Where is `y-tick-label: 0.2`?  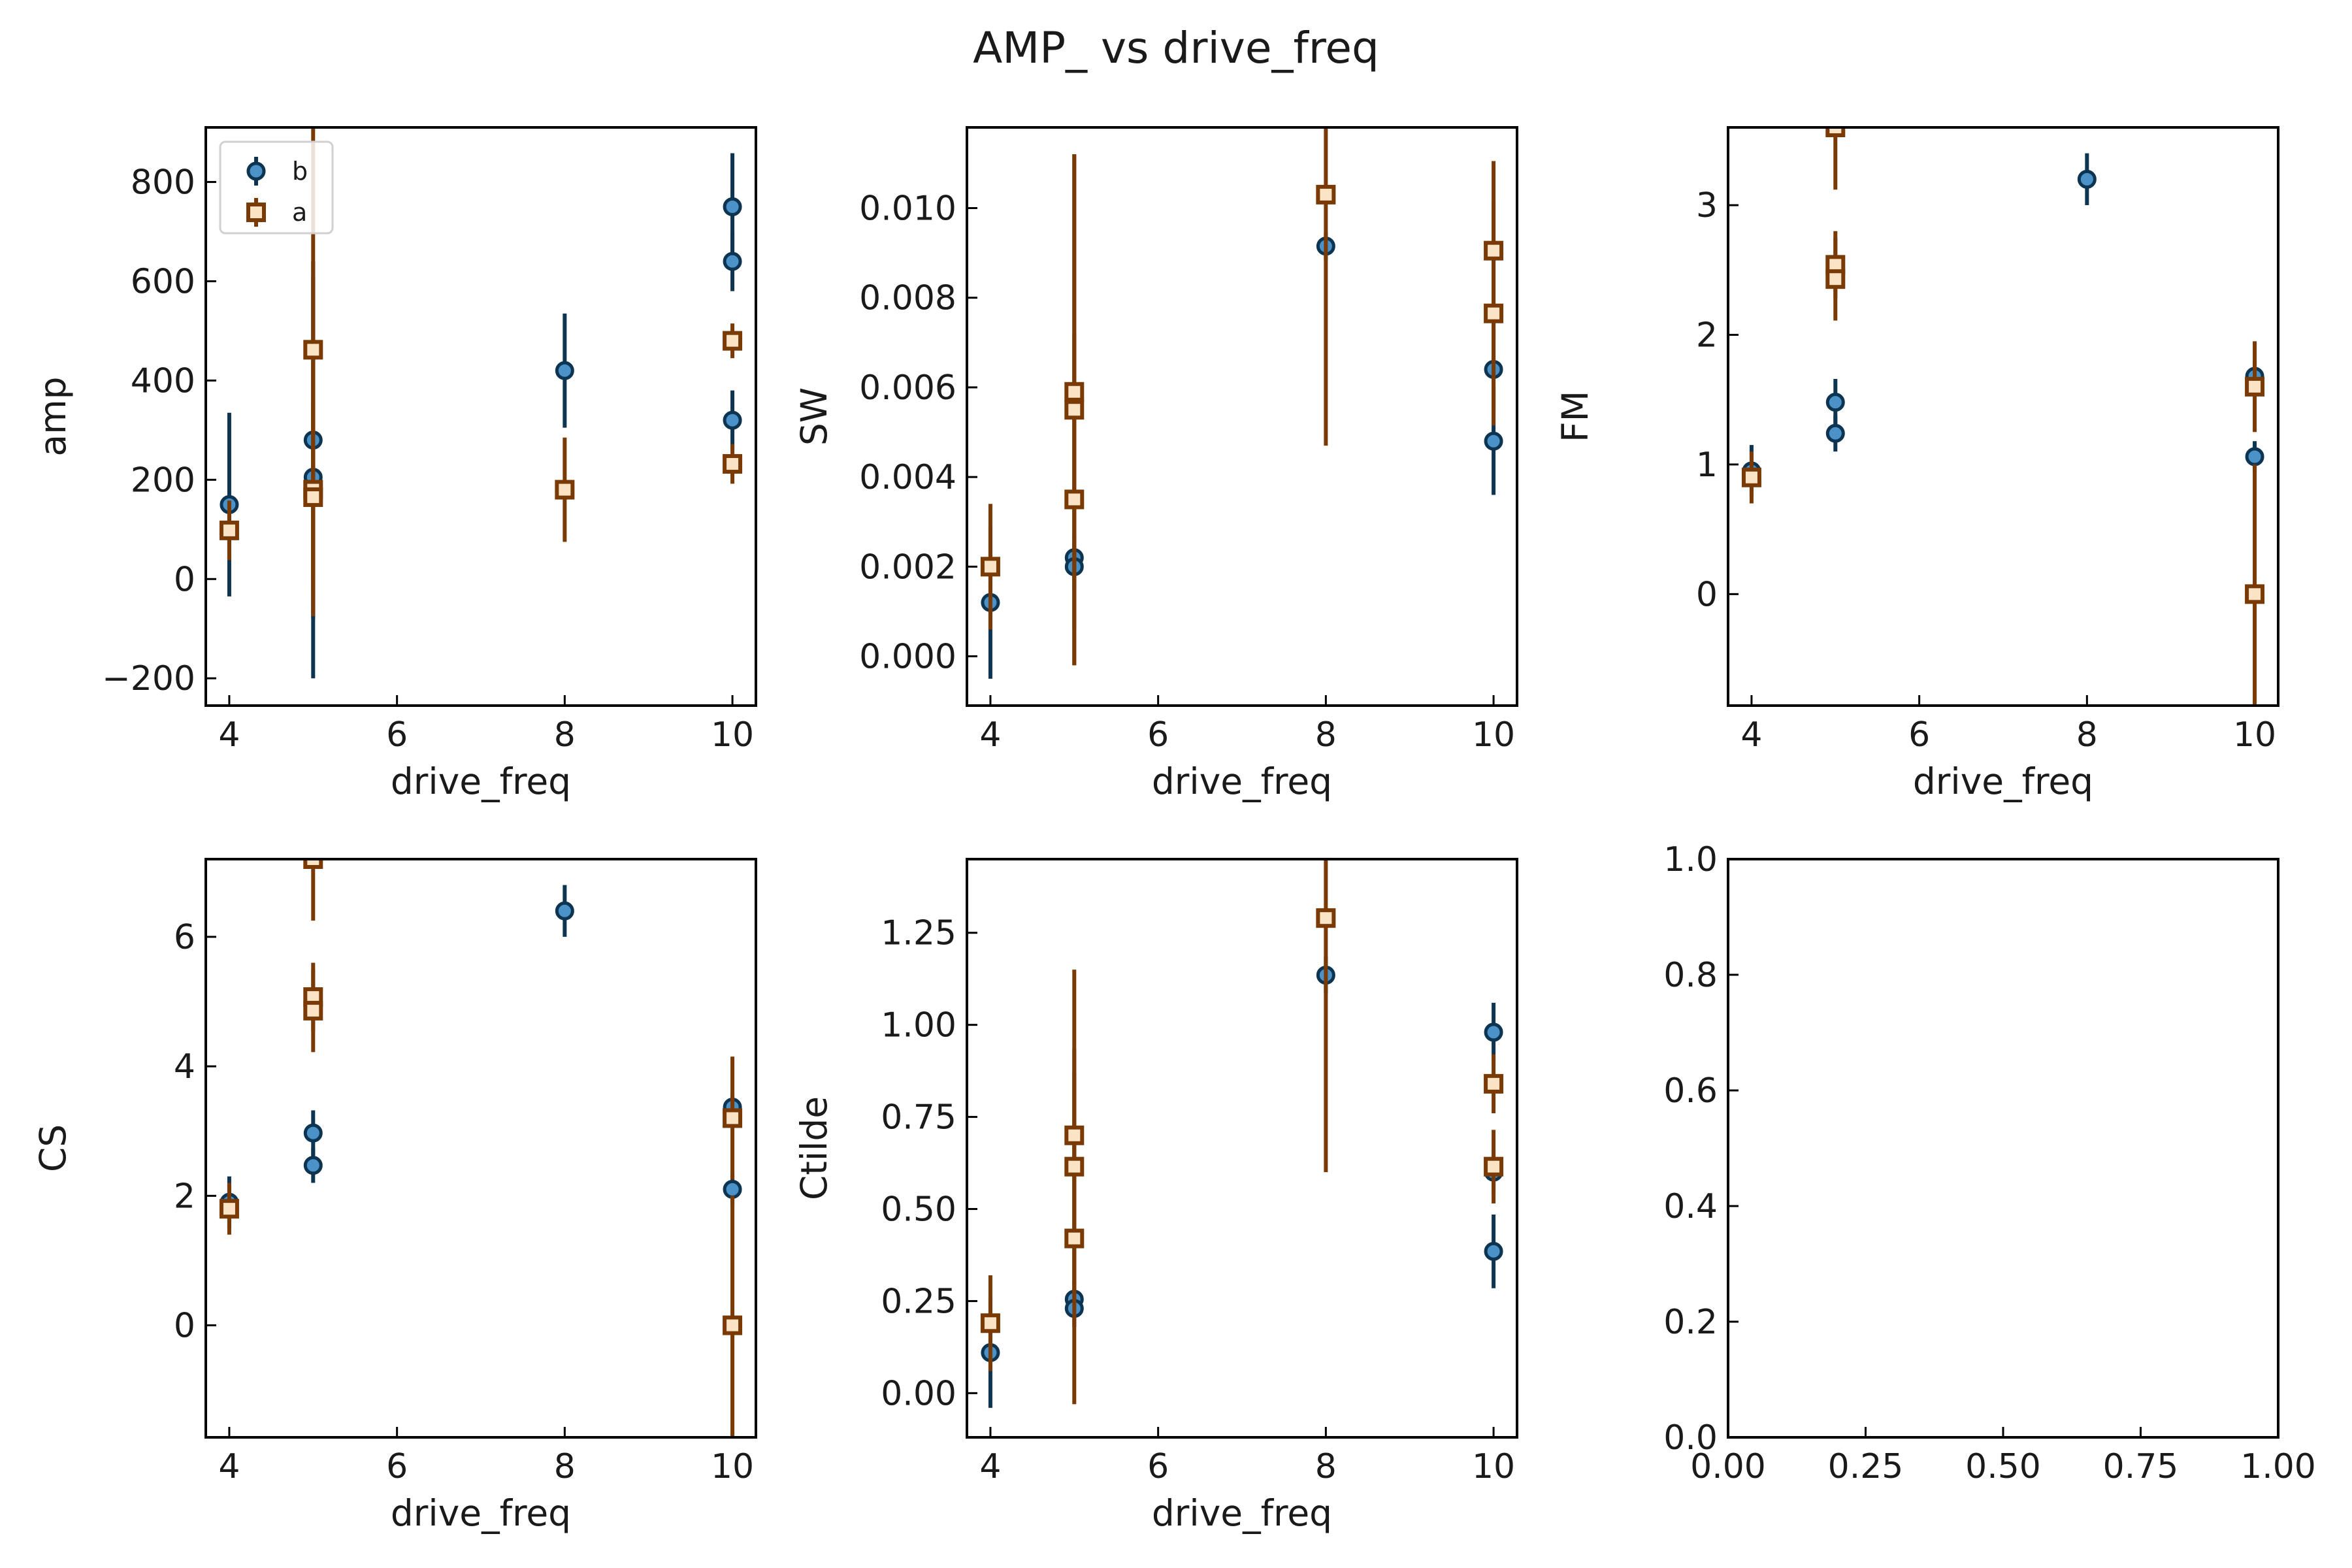
y-tick-label: 0.2 is located at coordinates (1690, 1322).